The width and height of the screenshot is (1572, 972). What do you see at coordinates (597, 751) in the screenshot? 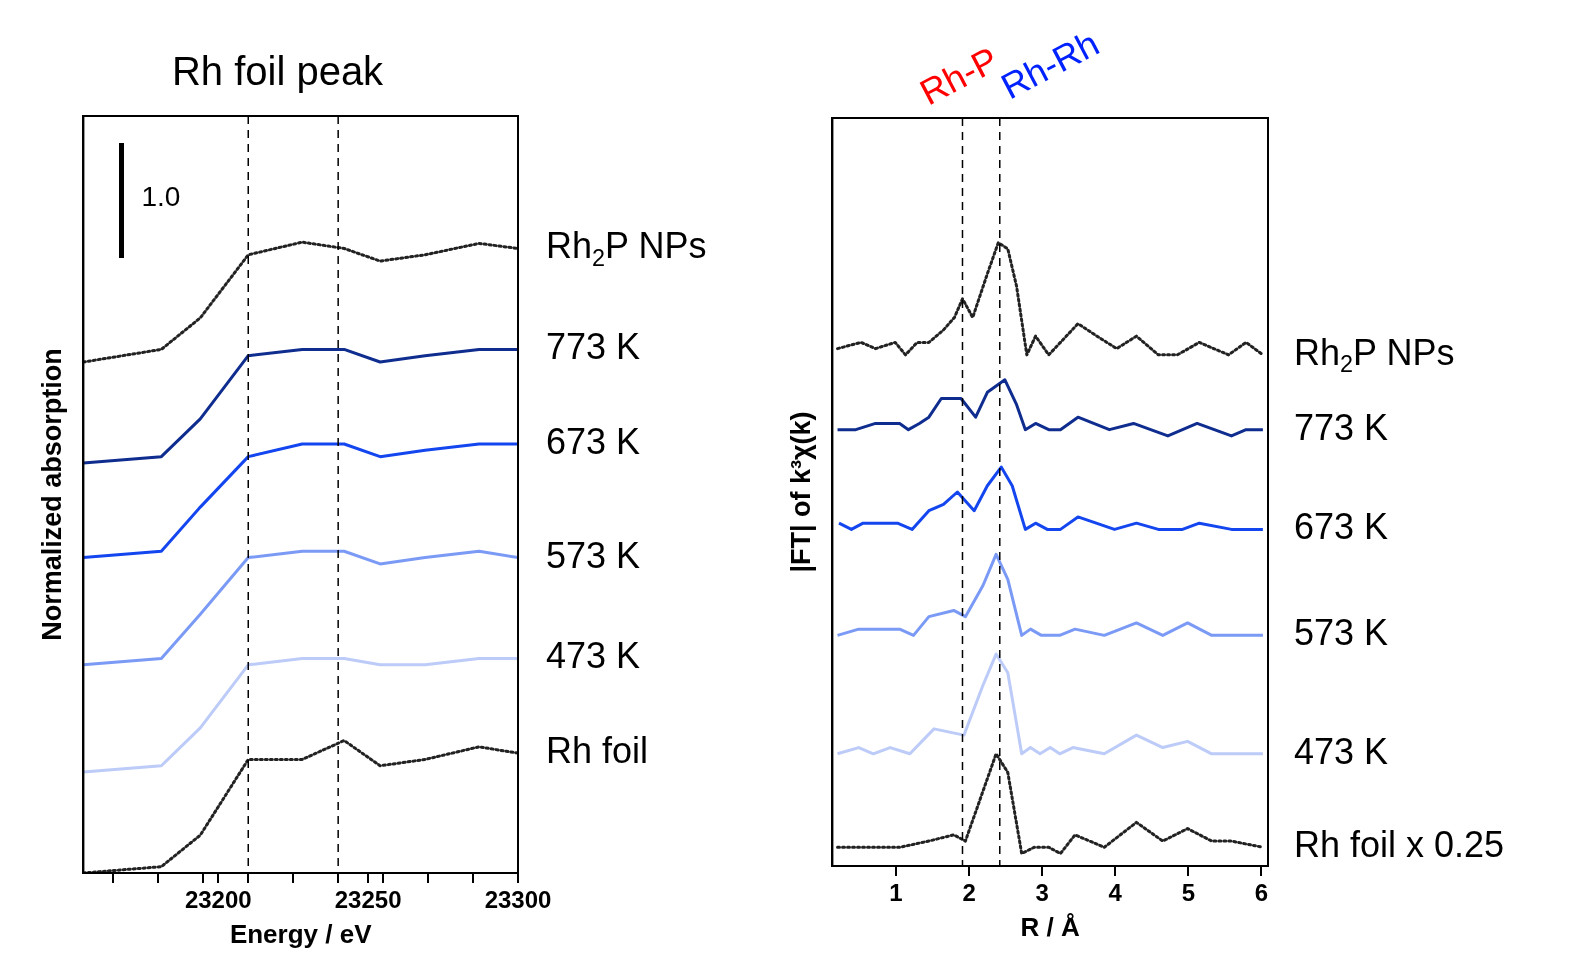
I see `series-label: Rh foil` at bounding box center [597, 751].